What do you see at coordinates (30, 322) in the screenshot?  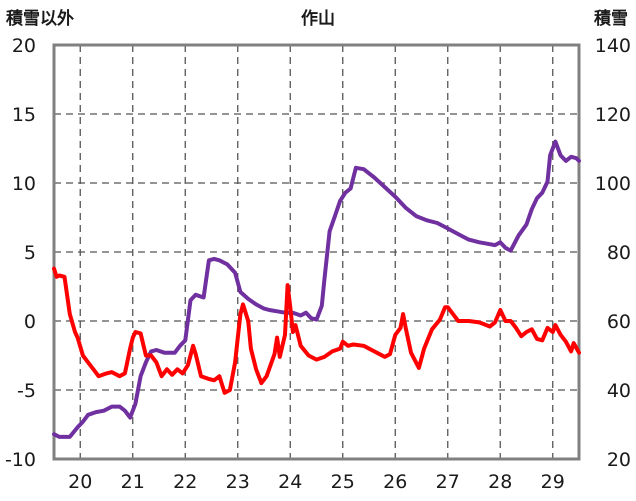 I see `left-y-tick-label: 0` at bounding box center [30, 322].